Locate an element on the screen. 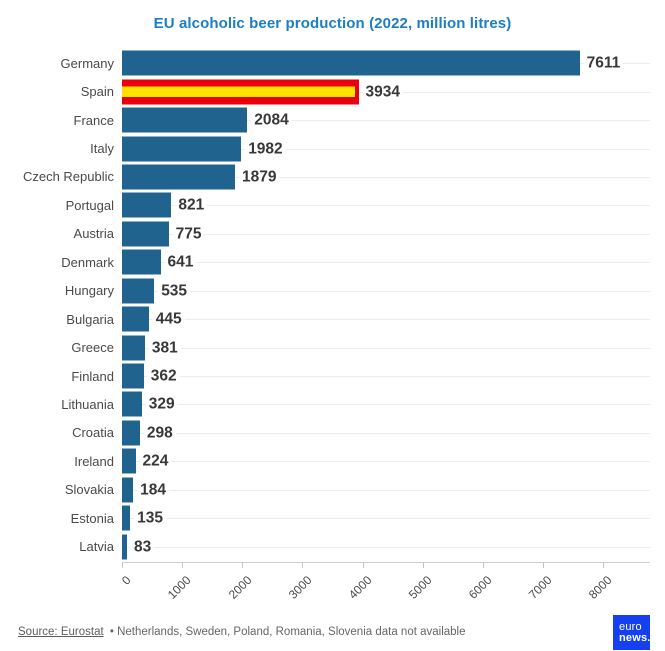  value-label: 1982 is located at coordinates (265, 148).